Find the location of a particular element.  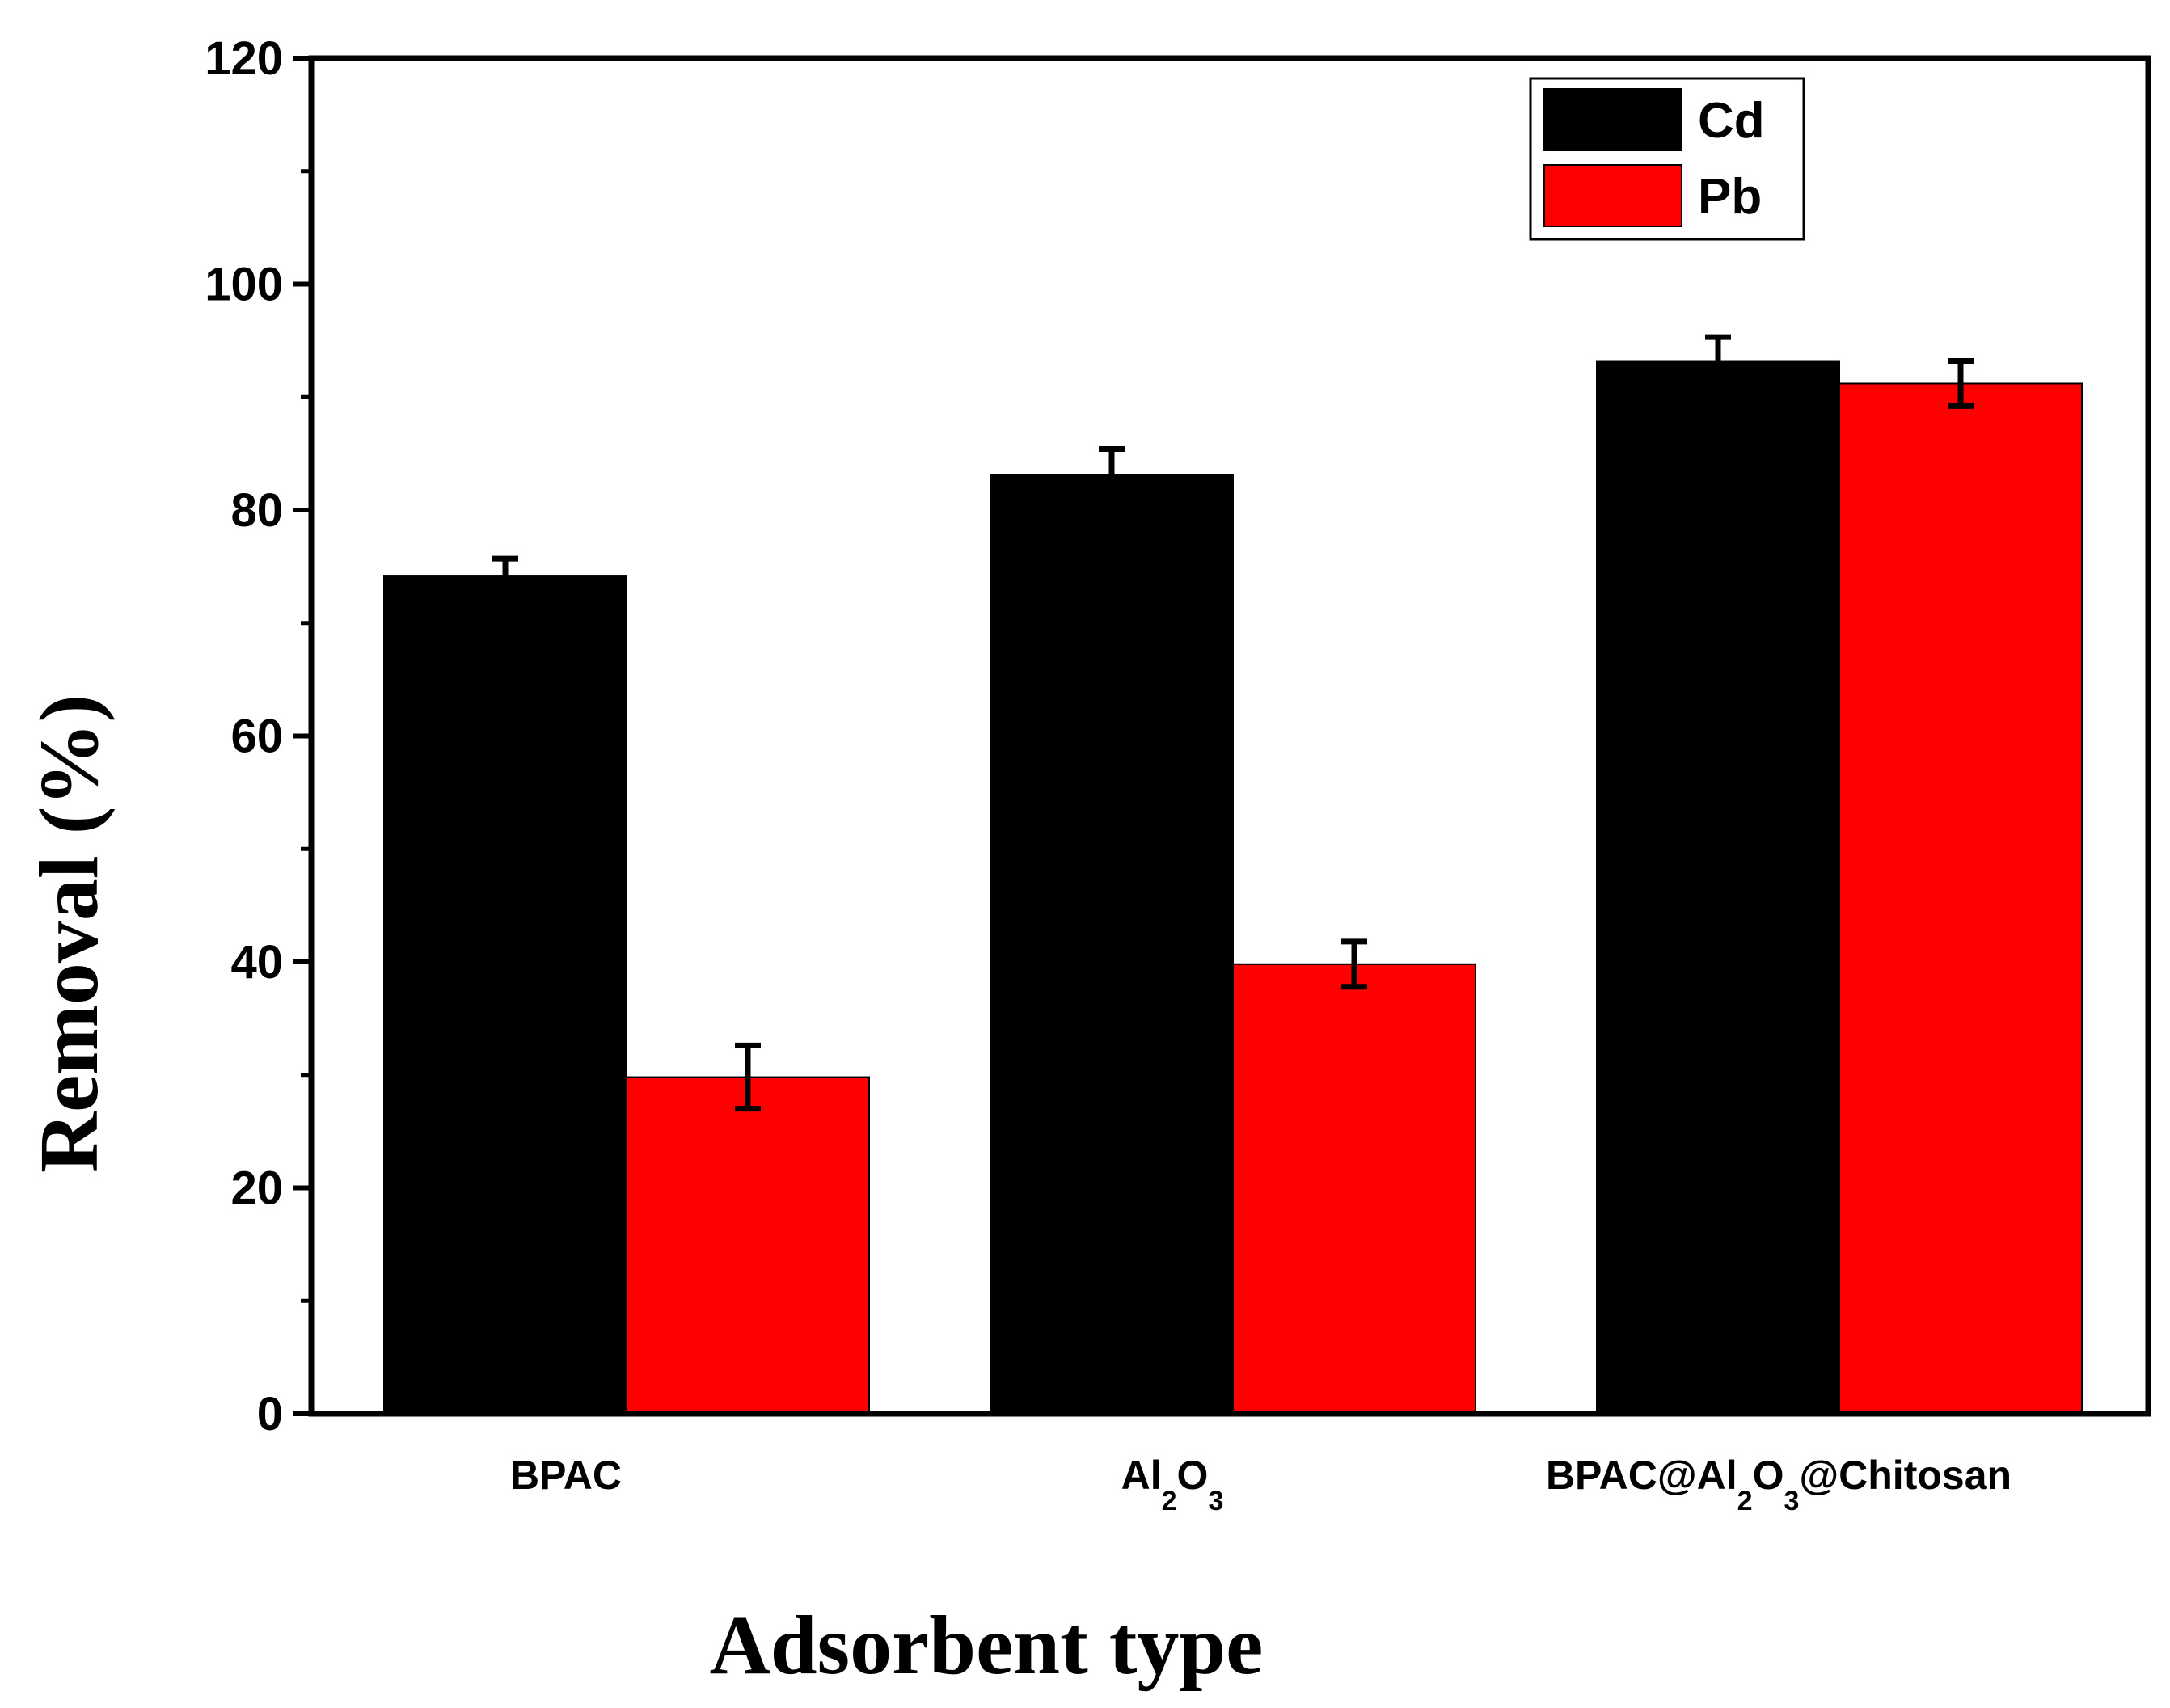

y-tick-label: 100 is located at coordinates (244, 285).